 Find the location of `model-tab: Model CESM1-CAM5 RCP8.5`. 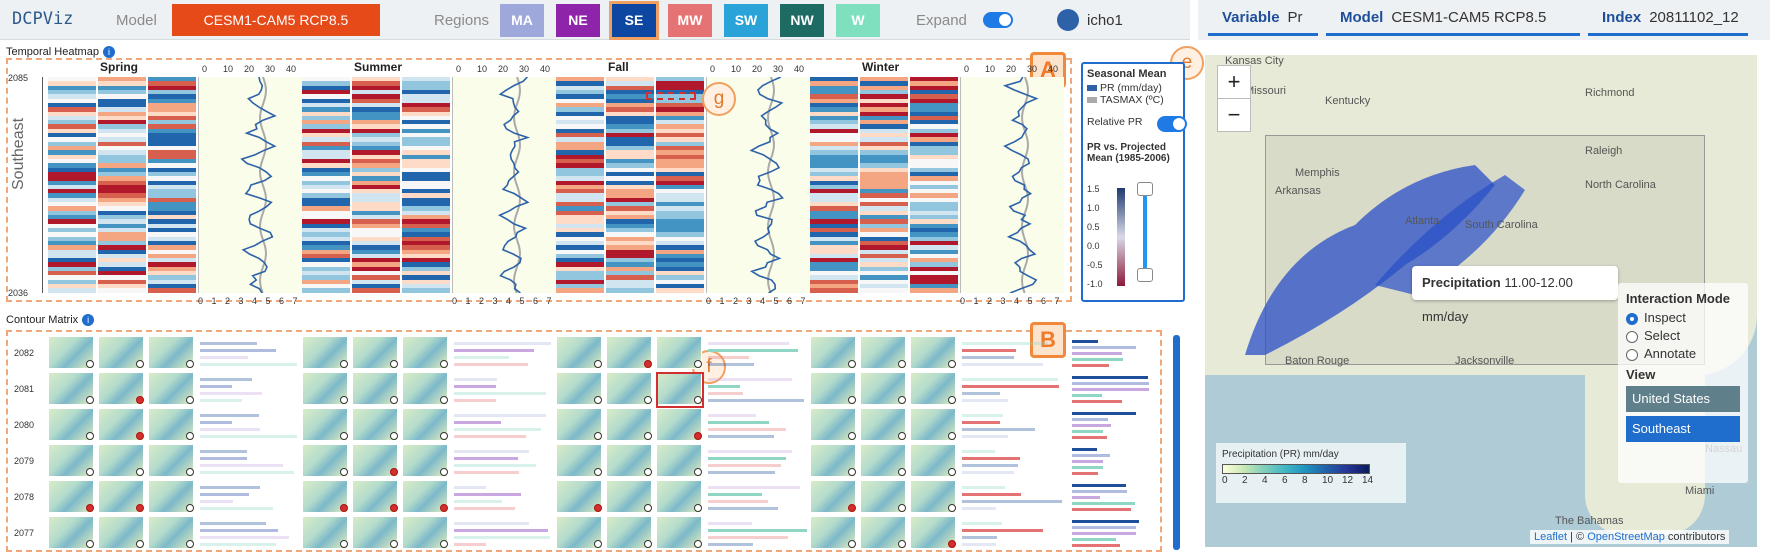

model-tab: Model CESM1-CAM5 RCP8.5 is located at coordinates (1453, 18).